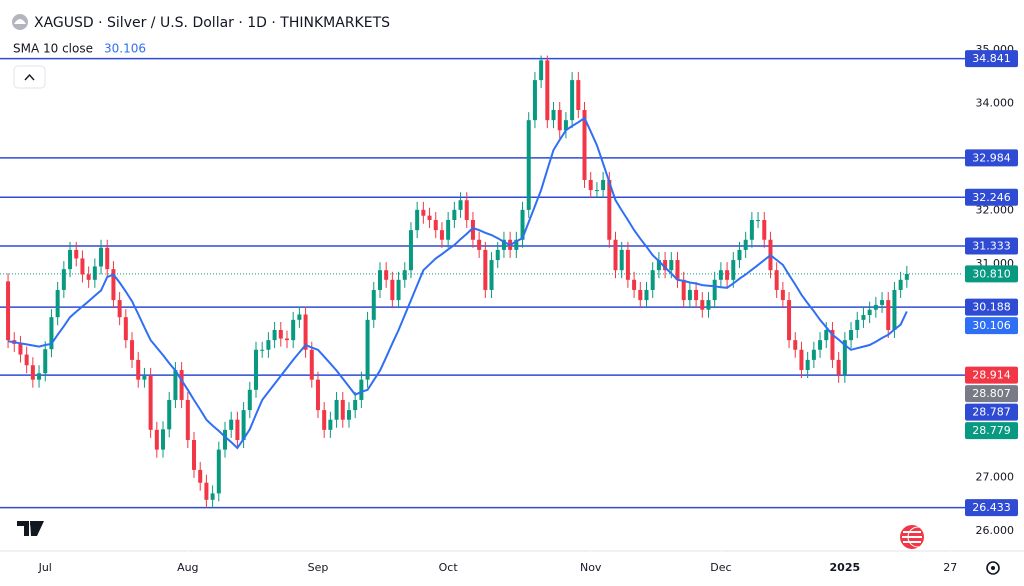 This screenshot has height=586, width=1024. What do you see at coordinates (991, 430) in the screenshot?
I see `price-label: 28.779` at bounding box center [991, 430].